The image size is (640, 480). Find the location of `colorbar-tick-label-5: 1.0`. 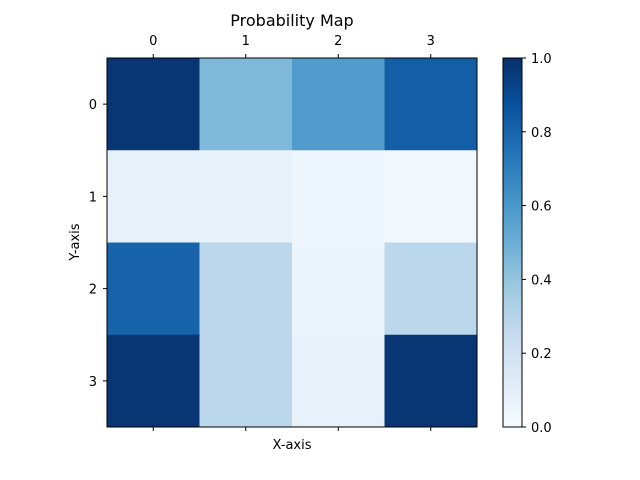

colorbar-tick-label-5: 1.0 is located at coordinates (541, 59).